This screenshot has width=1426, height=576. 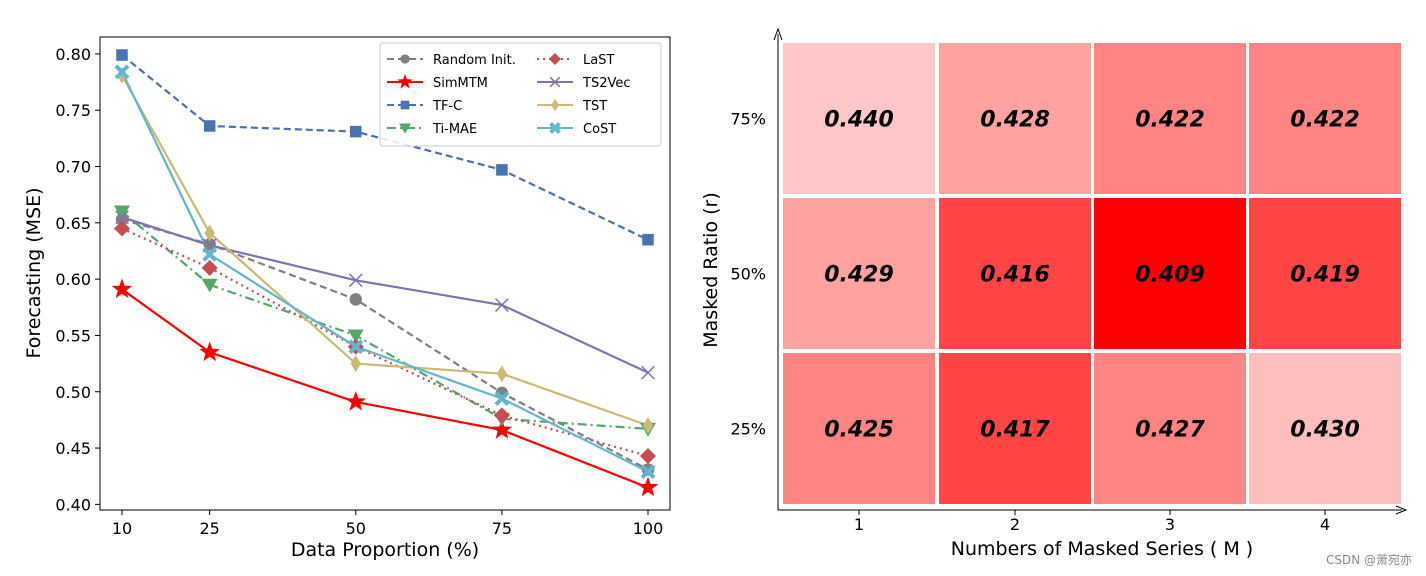 I want to click on legend-label-ti-mae: Ti-MAE, so click(x=454, y=129).